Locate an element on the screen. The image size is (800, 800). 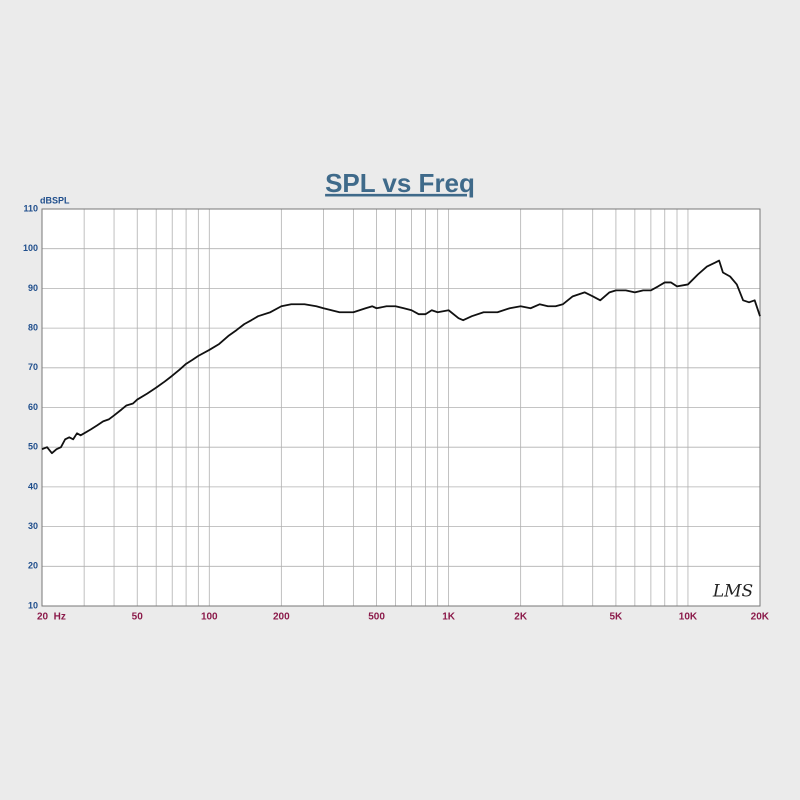
y-tick-label: 110 is located at coordinates (30, 208).